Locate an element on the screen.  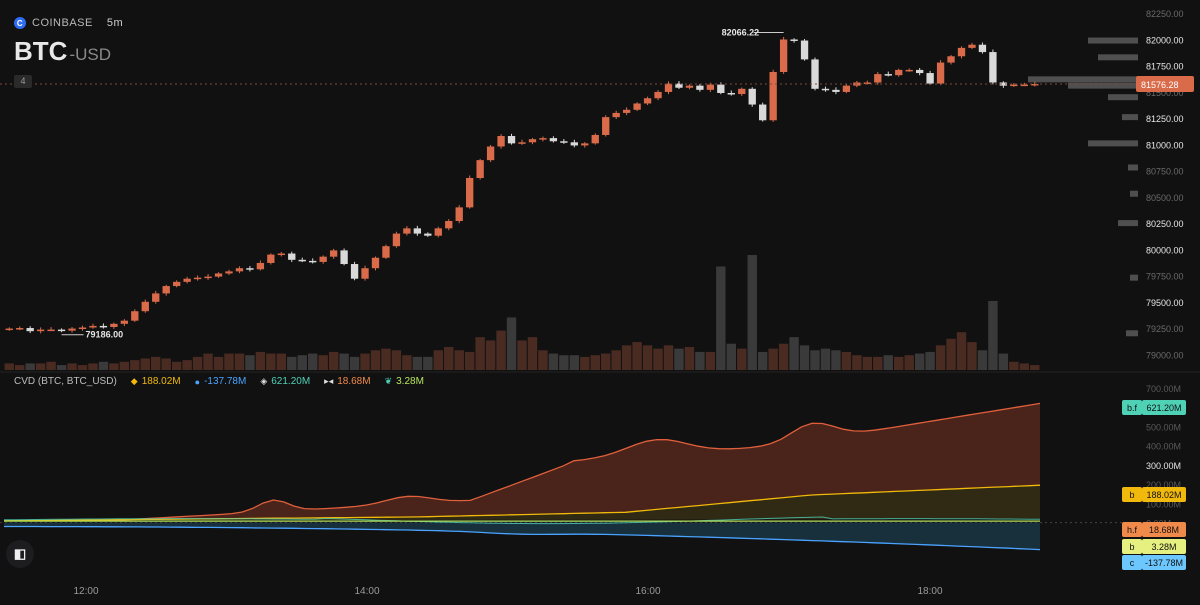
price-tick-label: 82000.00 is located at coordinates (1165, 40).